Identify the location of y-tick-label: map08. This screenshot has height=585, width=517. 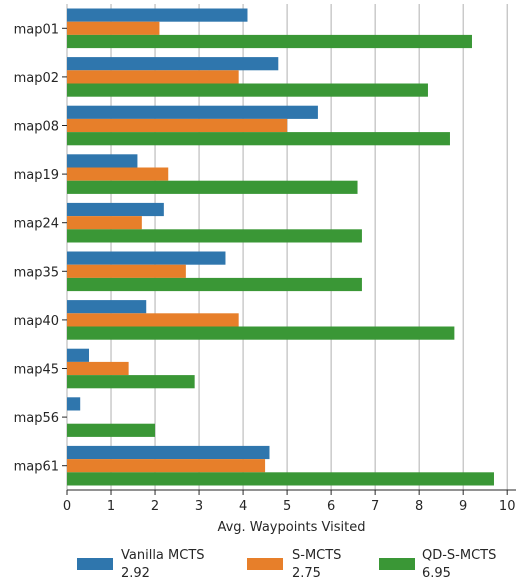
(36, 127).